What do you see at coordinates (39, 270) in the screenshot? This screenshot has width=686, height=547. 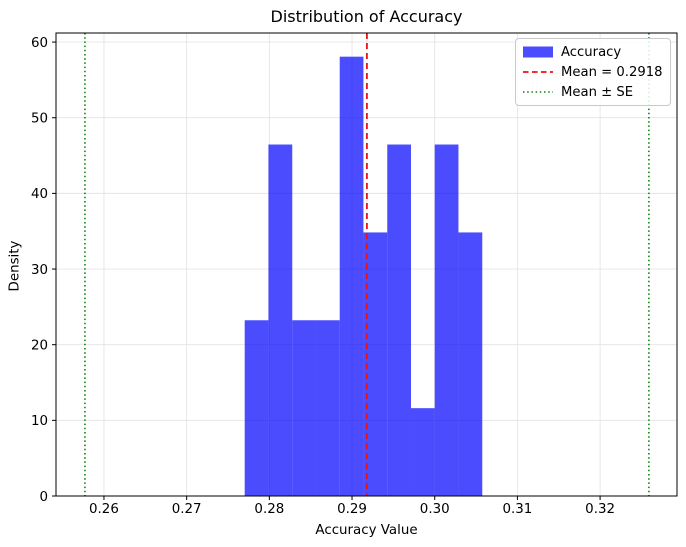 I see `y-tick-label: 30` at bounding box center [39, 270].